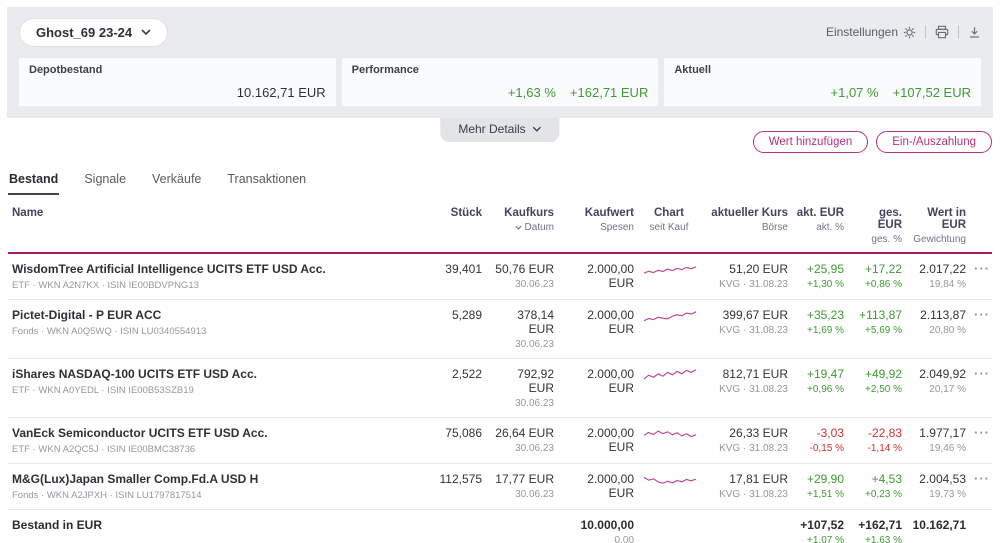  Describe the element at coordinates (947, 494) in the screenshot. I see `position-gewichtung: 19,73 %` at that location.